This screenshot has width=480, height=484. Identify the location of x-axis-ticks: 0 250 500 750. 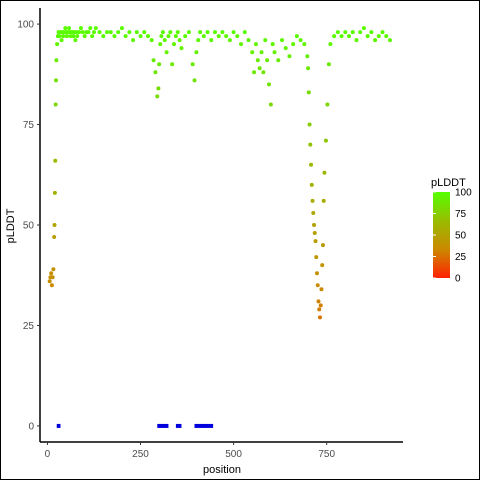
(190, 451).